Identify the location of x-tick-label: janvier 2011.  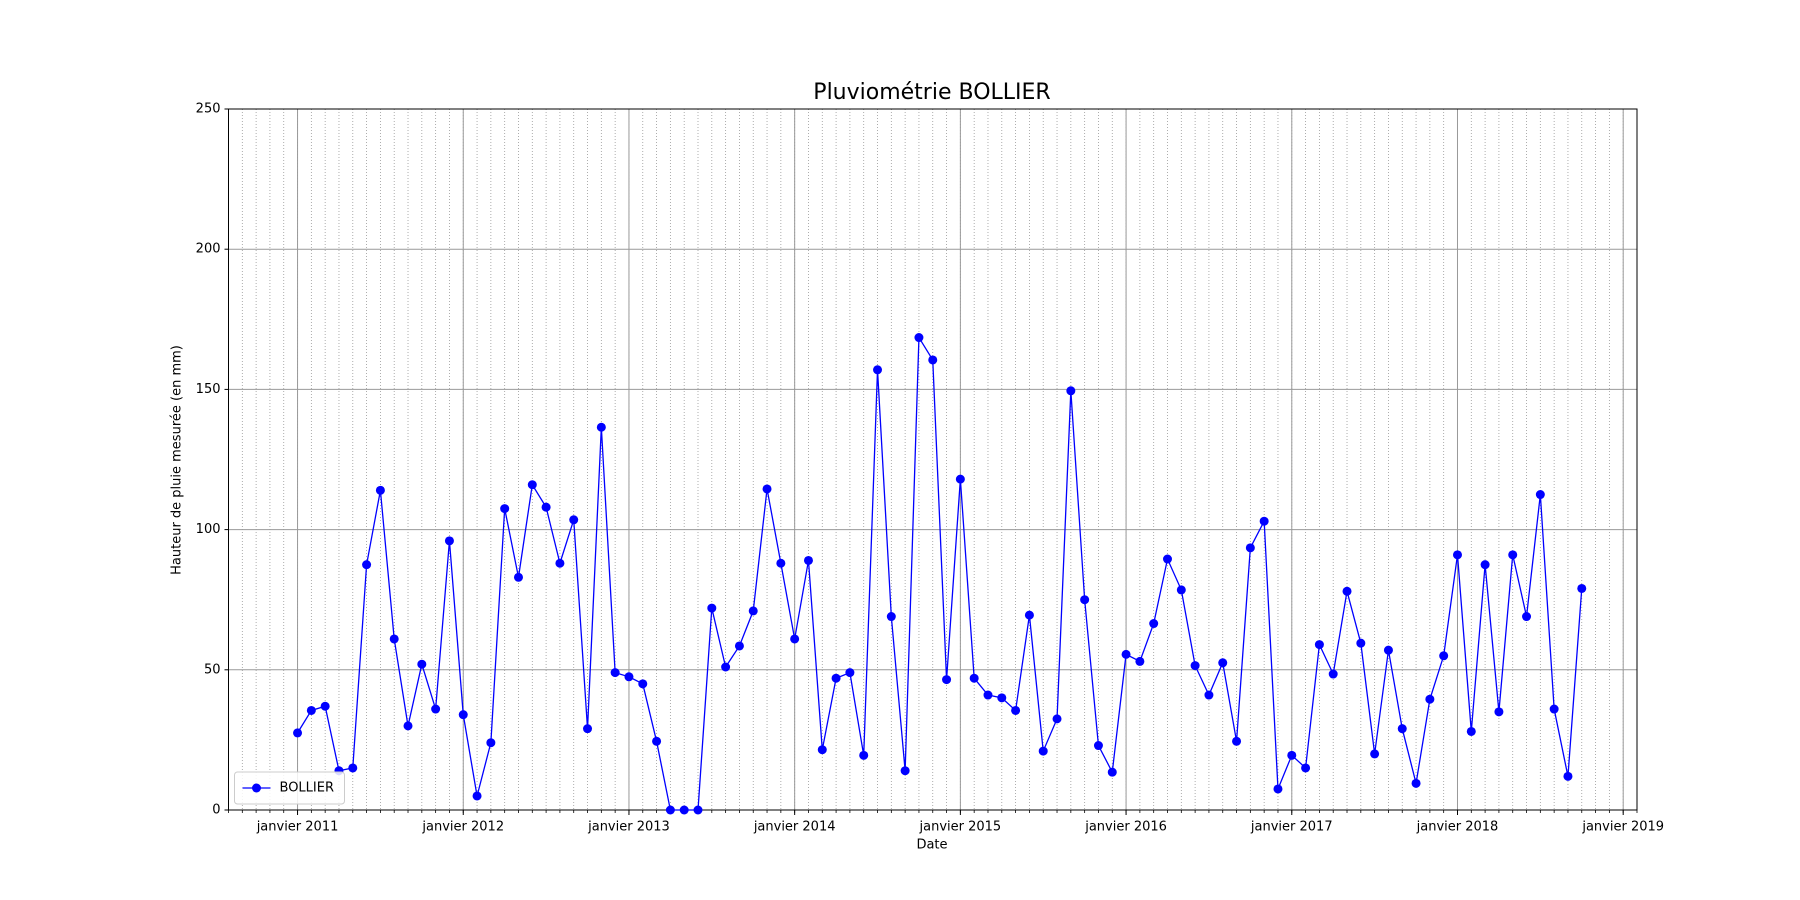
(297, 827).